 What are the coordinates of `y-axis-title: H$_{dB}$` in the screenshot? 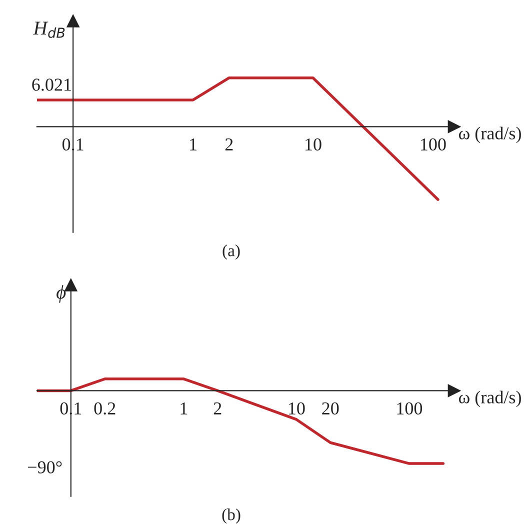 It's located at (49, 30).